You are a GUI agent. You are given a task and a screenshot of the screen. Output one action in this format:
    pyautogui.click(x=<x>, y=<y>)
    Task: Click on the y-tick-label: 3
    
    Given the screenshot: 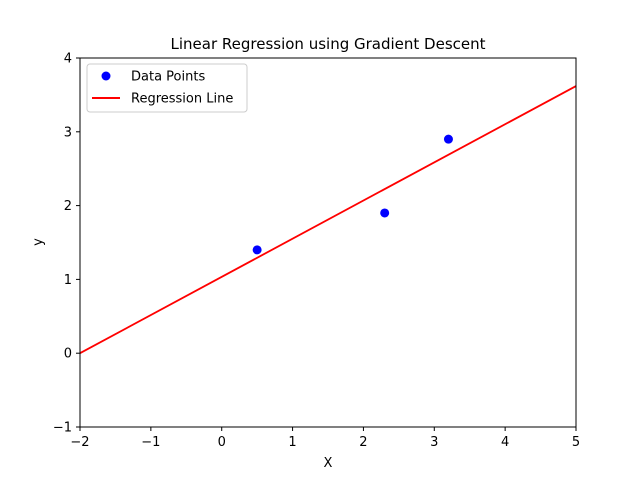 What is the action you would take?
    pyautogui.click(x=68, y=132)
    